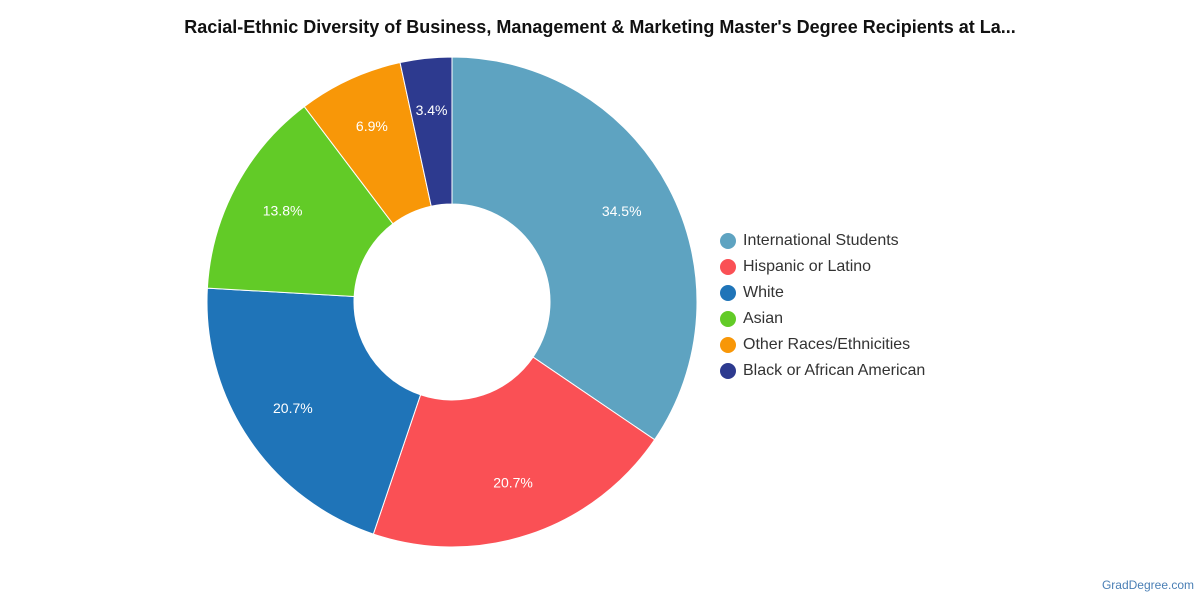 Image resolution: width=1200 pixels, height=600 pixels. I want to click on slice-international-students, so click(574, 248).